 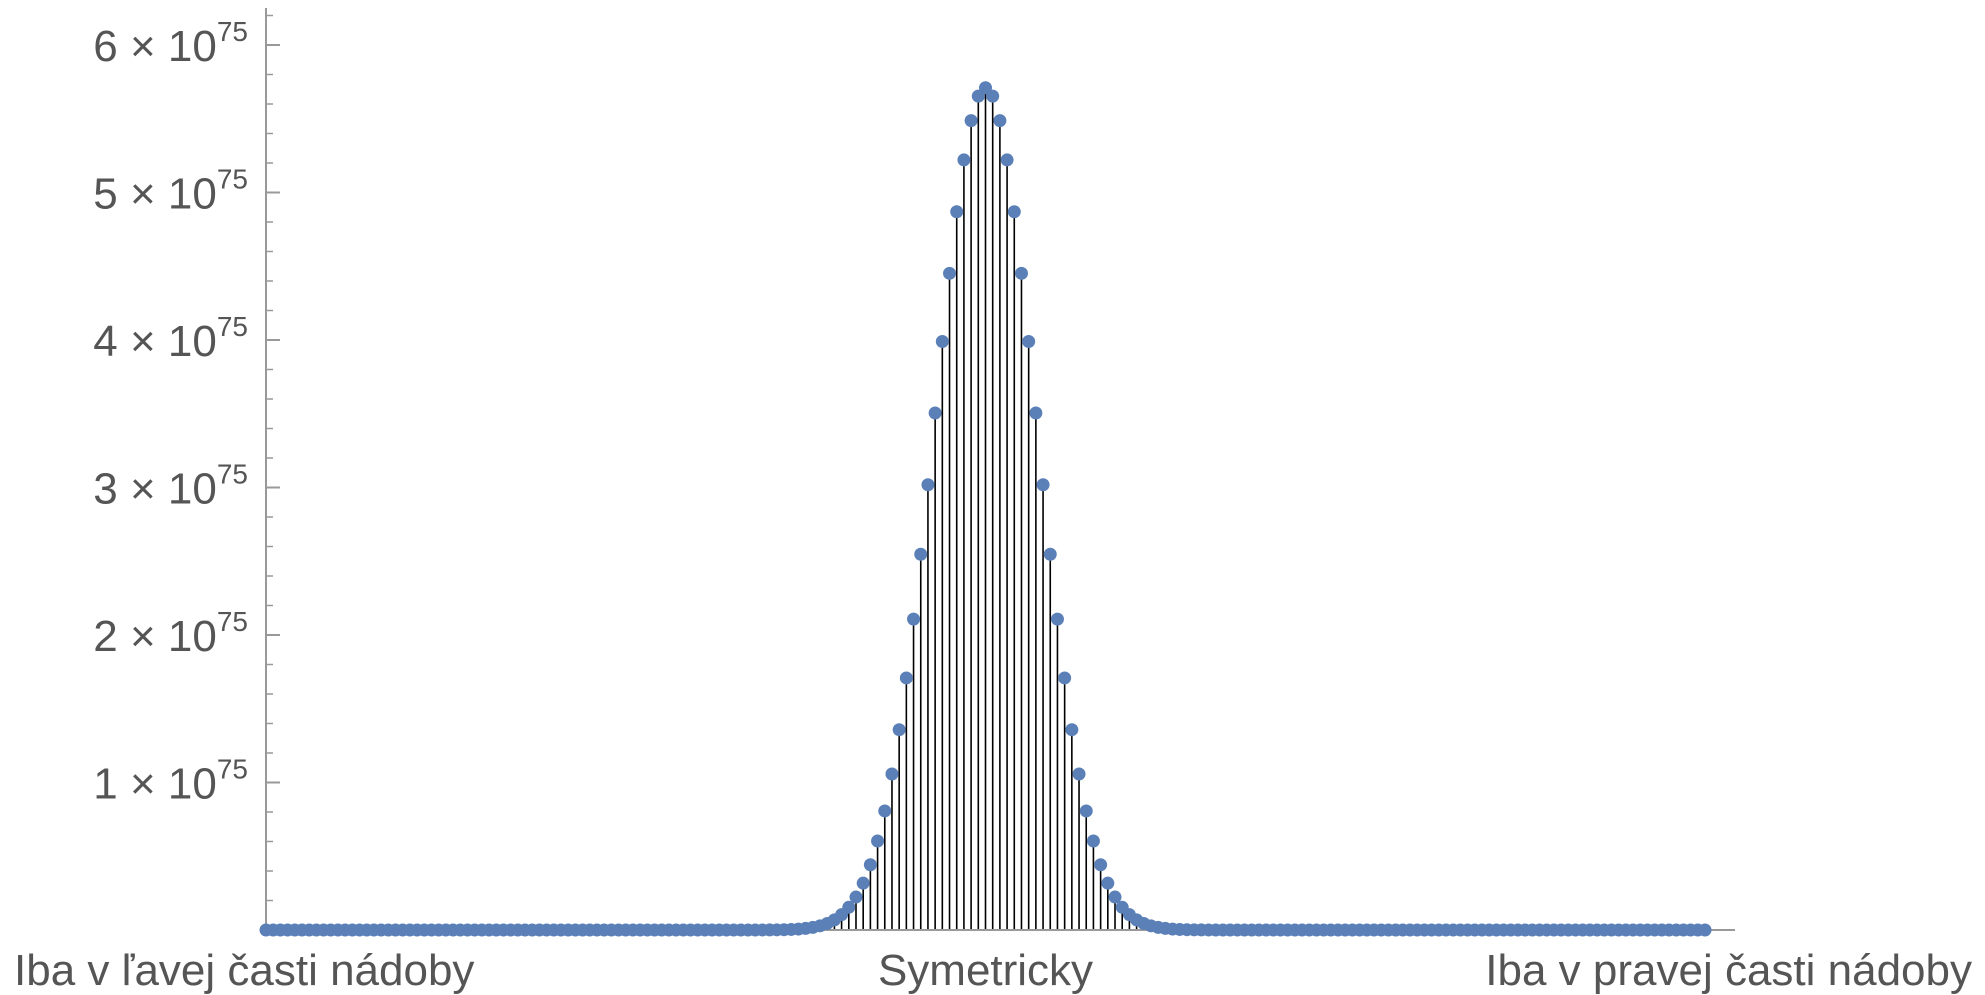 What do you see at coordinates (1728, 970) in the screenshot?
I see `x-tick-label: Iba v pravej časti nádoby` at bounding box center [1728, 970].